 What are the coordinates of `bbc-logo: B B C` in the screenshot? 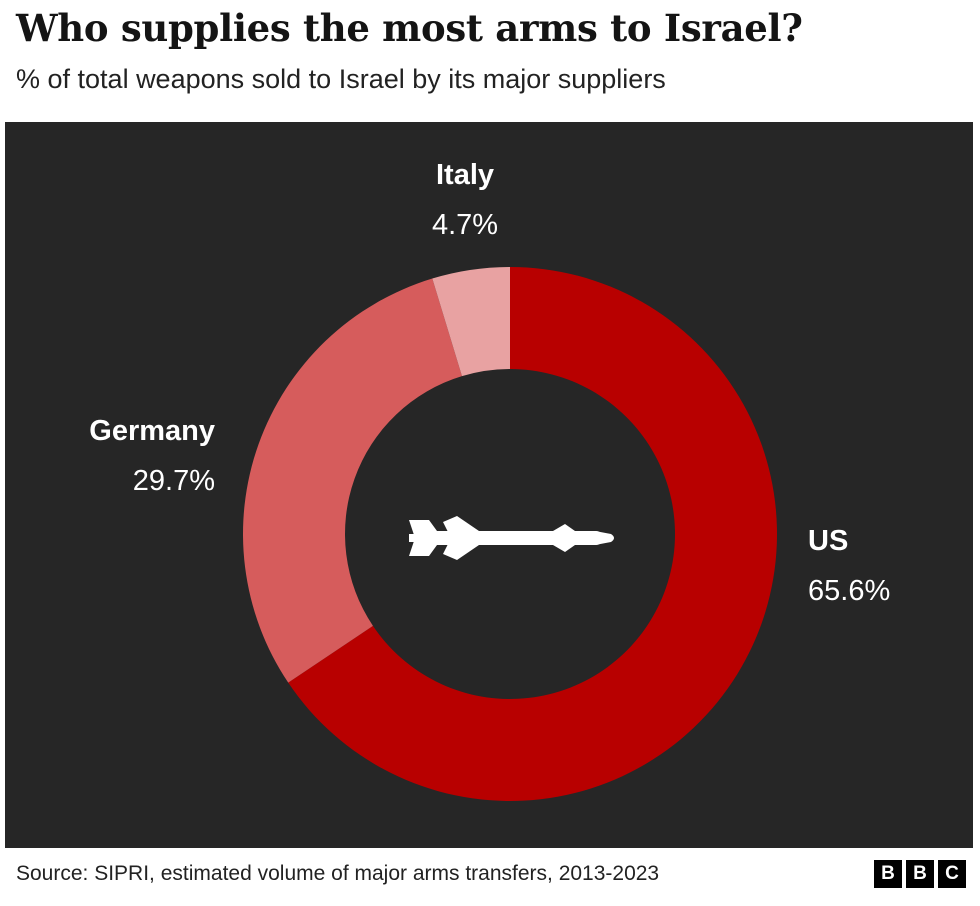 It's located at (920, 874).